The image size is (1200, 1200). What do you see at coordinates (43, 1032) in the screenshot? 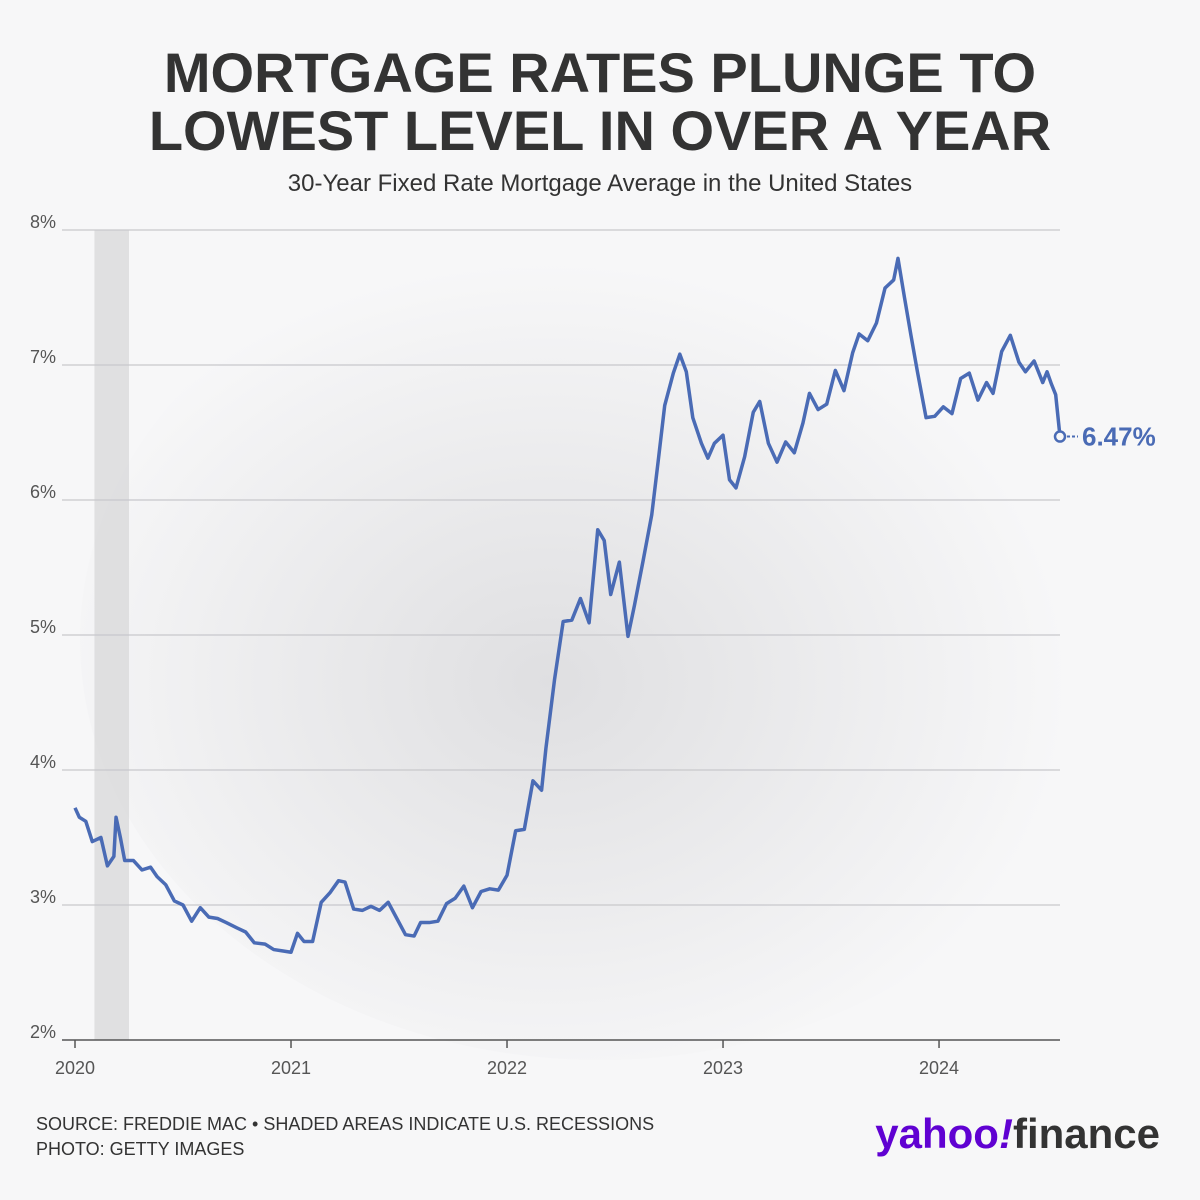
I see `y-tick-label: 2%` at bounding box center [43, 1032].